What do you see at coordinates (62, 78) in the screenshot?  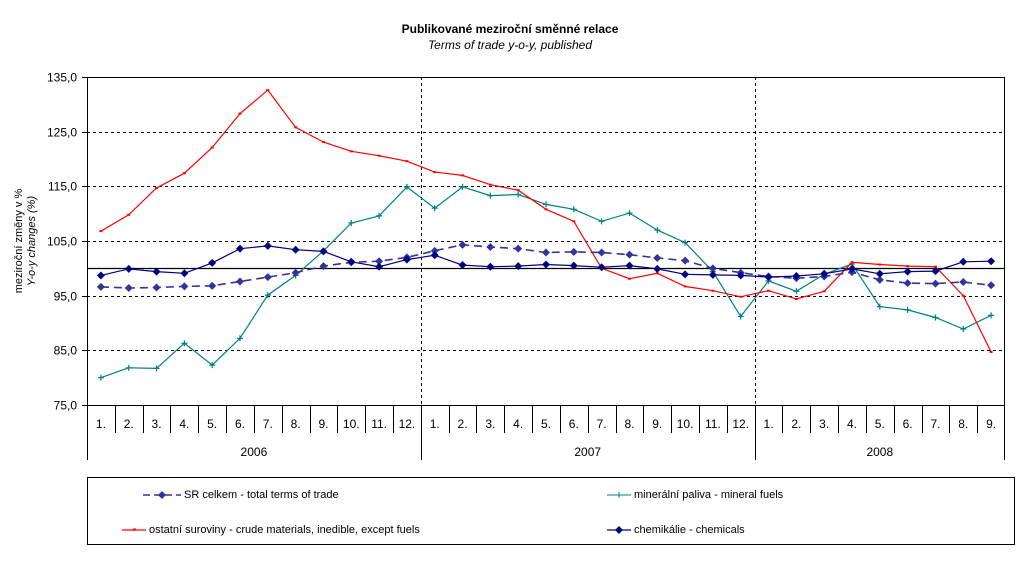 I see `y-tick-label: 135,0` at bounding box center [62, 78].